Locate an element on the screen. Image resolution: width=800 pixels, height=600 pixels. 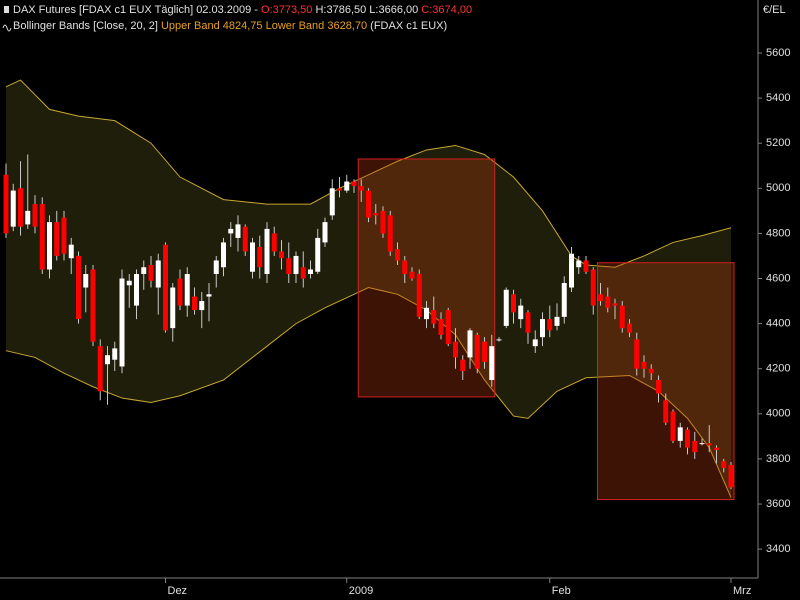
x-tick-label: Feb is located at coordinates (561, 591).